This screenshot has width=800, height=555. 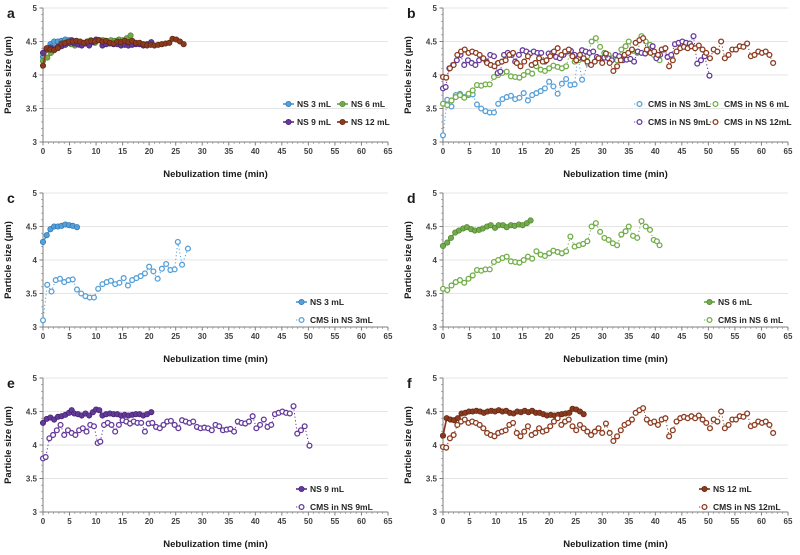 I want to click on y-tick-label: 3.5, so click(x=32, y=293).